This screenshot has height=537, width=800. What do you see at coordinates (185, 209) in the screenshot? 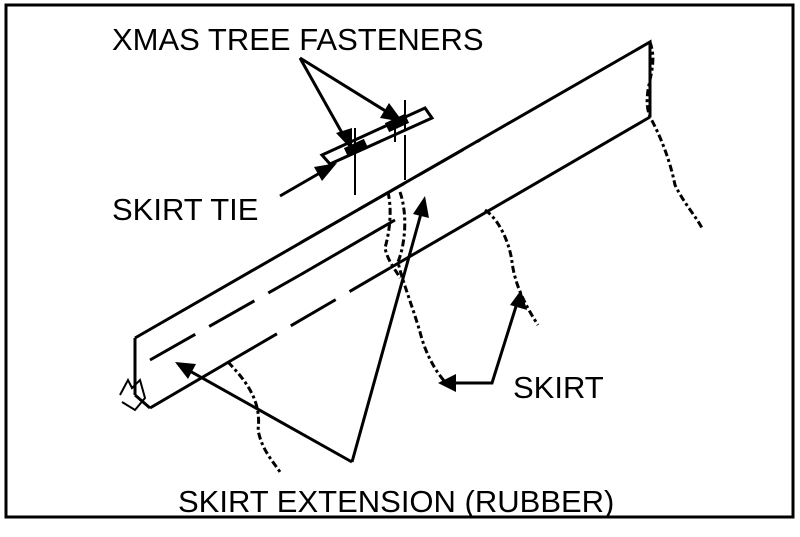
I see `label-skirt-tie: SKIRT TIE` at bounding box center [185, 209].